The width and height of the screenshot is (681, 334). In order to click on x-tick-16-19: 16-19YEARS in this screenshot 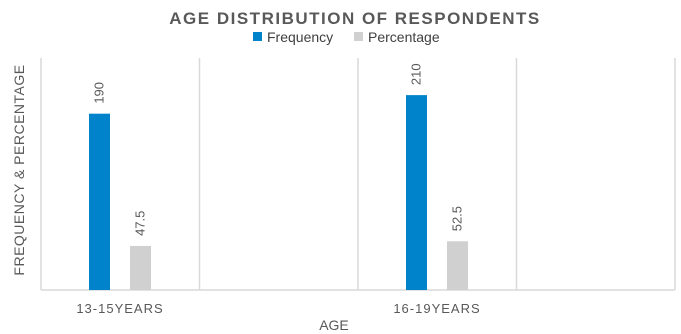, I will do `click(436, 308)`.